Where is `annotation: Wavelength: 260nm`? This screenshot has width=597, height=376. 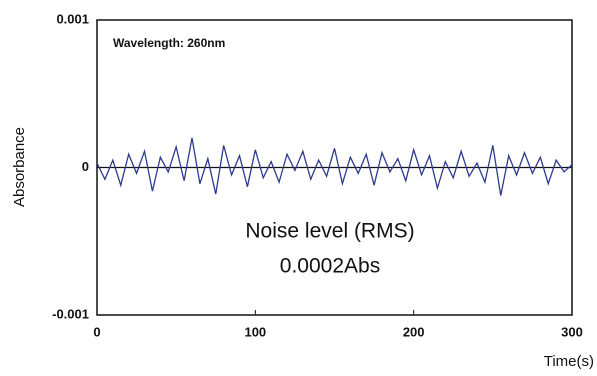 annotation: Wavelength: 260nm is located at coordinates (169, 43).